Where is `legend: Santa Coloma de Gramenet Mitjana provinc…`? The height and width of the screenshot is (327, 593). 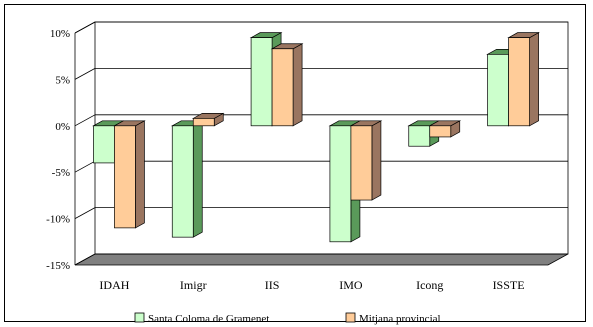
legend: Santa Coloma de Gramenet Mitjana provinc… is located at coordinates (287, 318).